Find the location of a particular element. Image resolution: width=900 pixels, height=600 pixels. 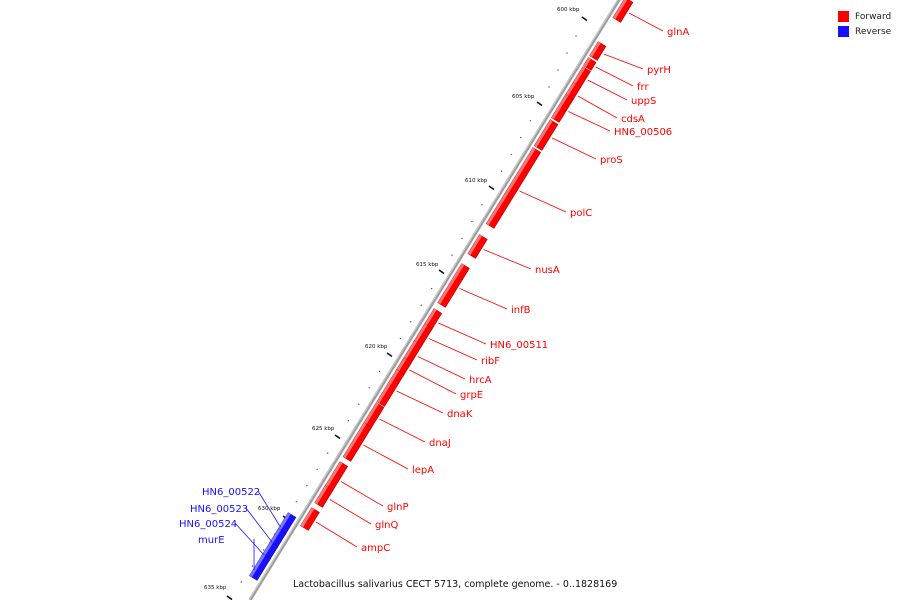

gene-label: dnaJ is located at coordinates (440, 443).